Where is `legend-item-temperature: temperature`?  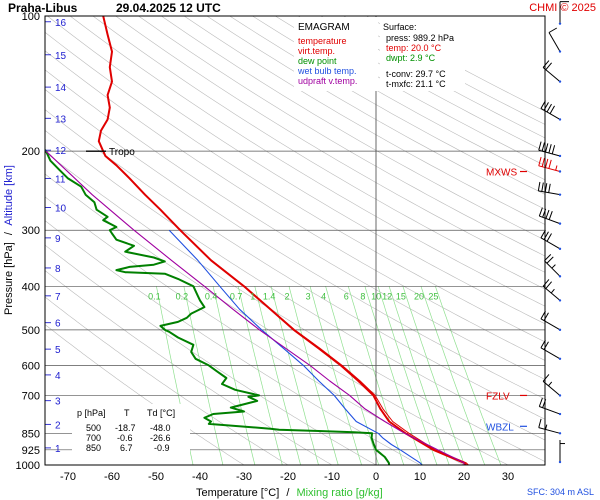 legend-item-temperature: temperature is located at coordinates (322, 41).